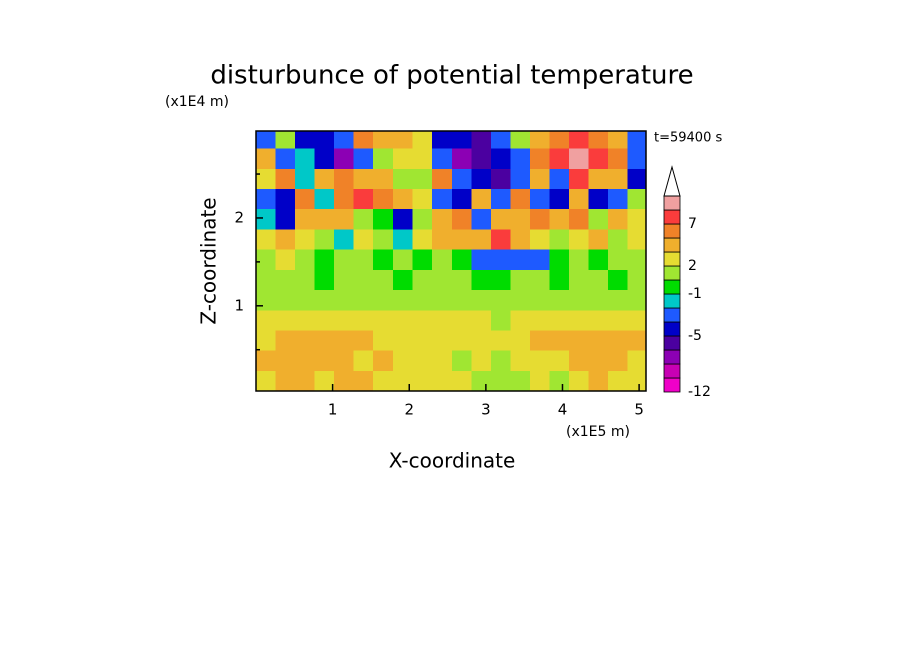 This screenshot has height=658, width=904. I want to click on colorbar-label: -12, so click(699, 392).